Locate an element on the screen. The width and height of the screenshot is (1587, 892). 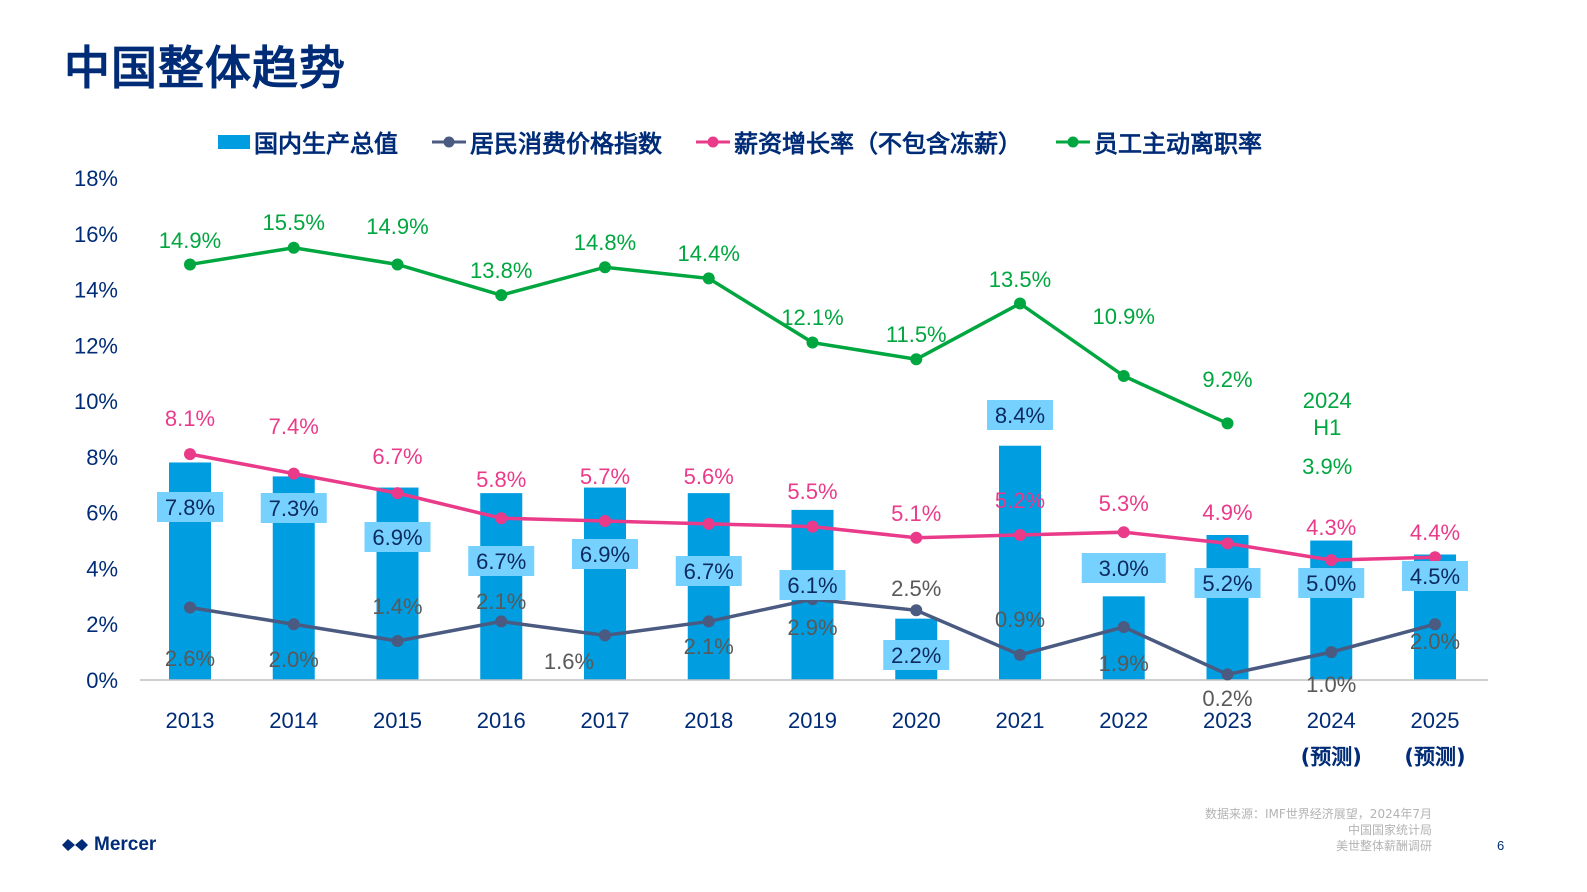
wage-data-label: 5.8% is located at coordinates (501, 479).